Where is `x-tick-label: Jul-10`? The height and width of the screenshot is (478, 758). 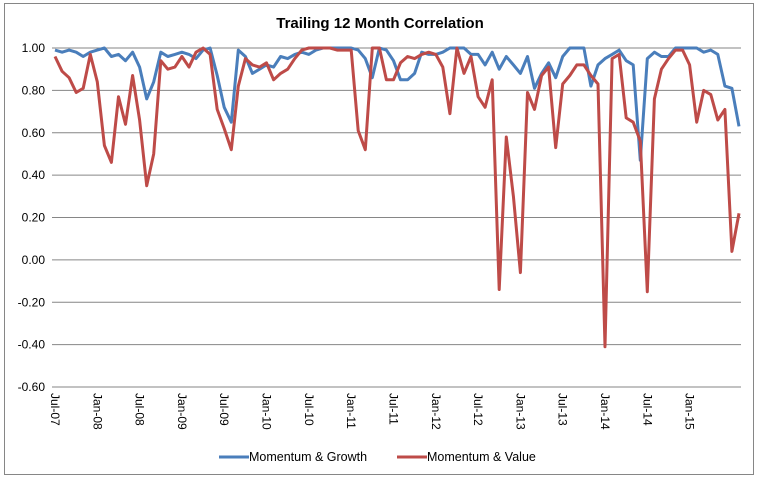
x-tick-label: Jul-10 is located at coordinates (309, 409).